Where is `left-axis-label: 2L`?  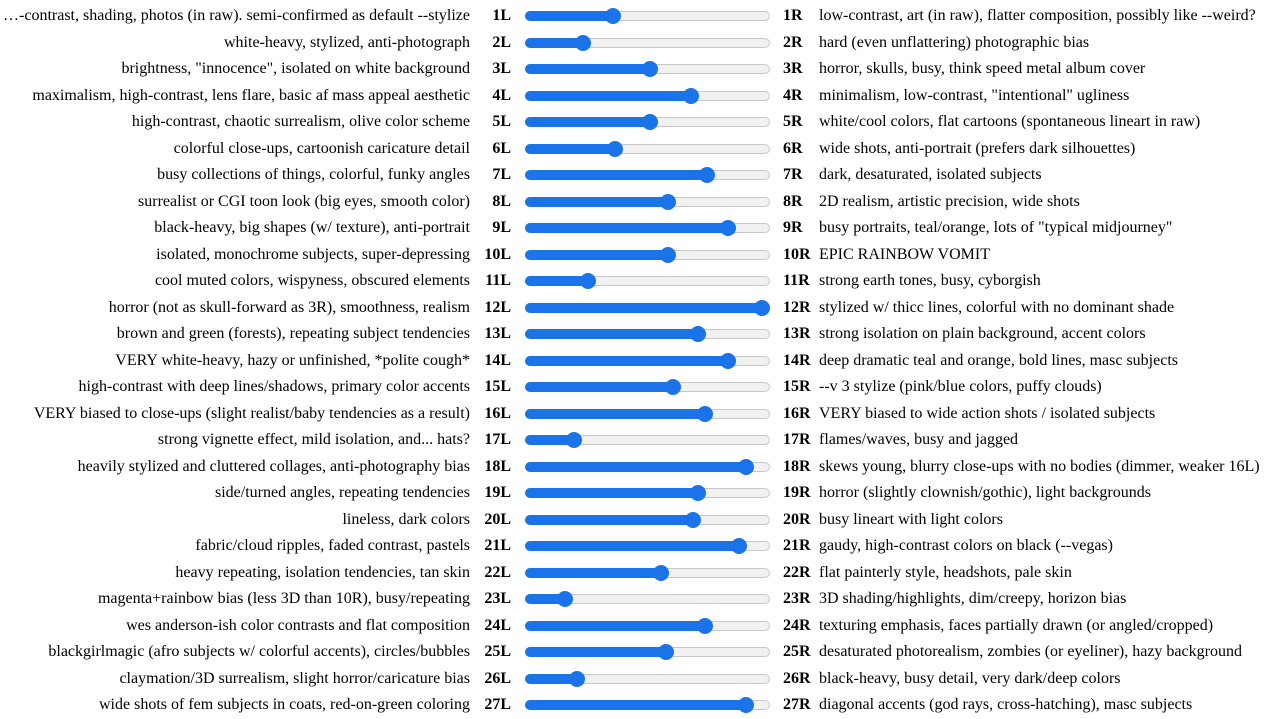
left-axis-label: 2L is located at coordinates (501, 42).